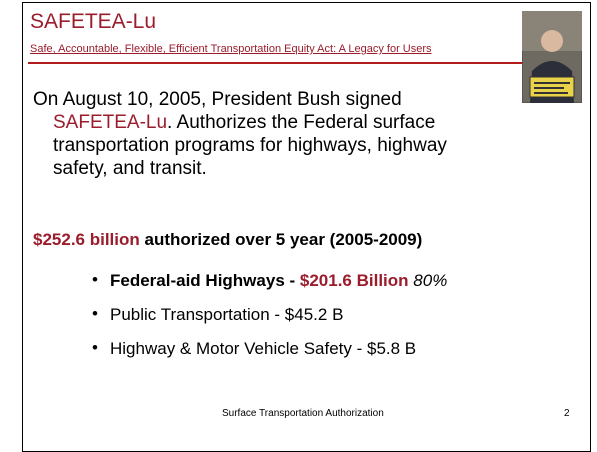  What do you see at coordinates (301, 122) in the screenshot?
I see `intro-text: . Authorizes the Federal surface` at bounding box center [301, 122].